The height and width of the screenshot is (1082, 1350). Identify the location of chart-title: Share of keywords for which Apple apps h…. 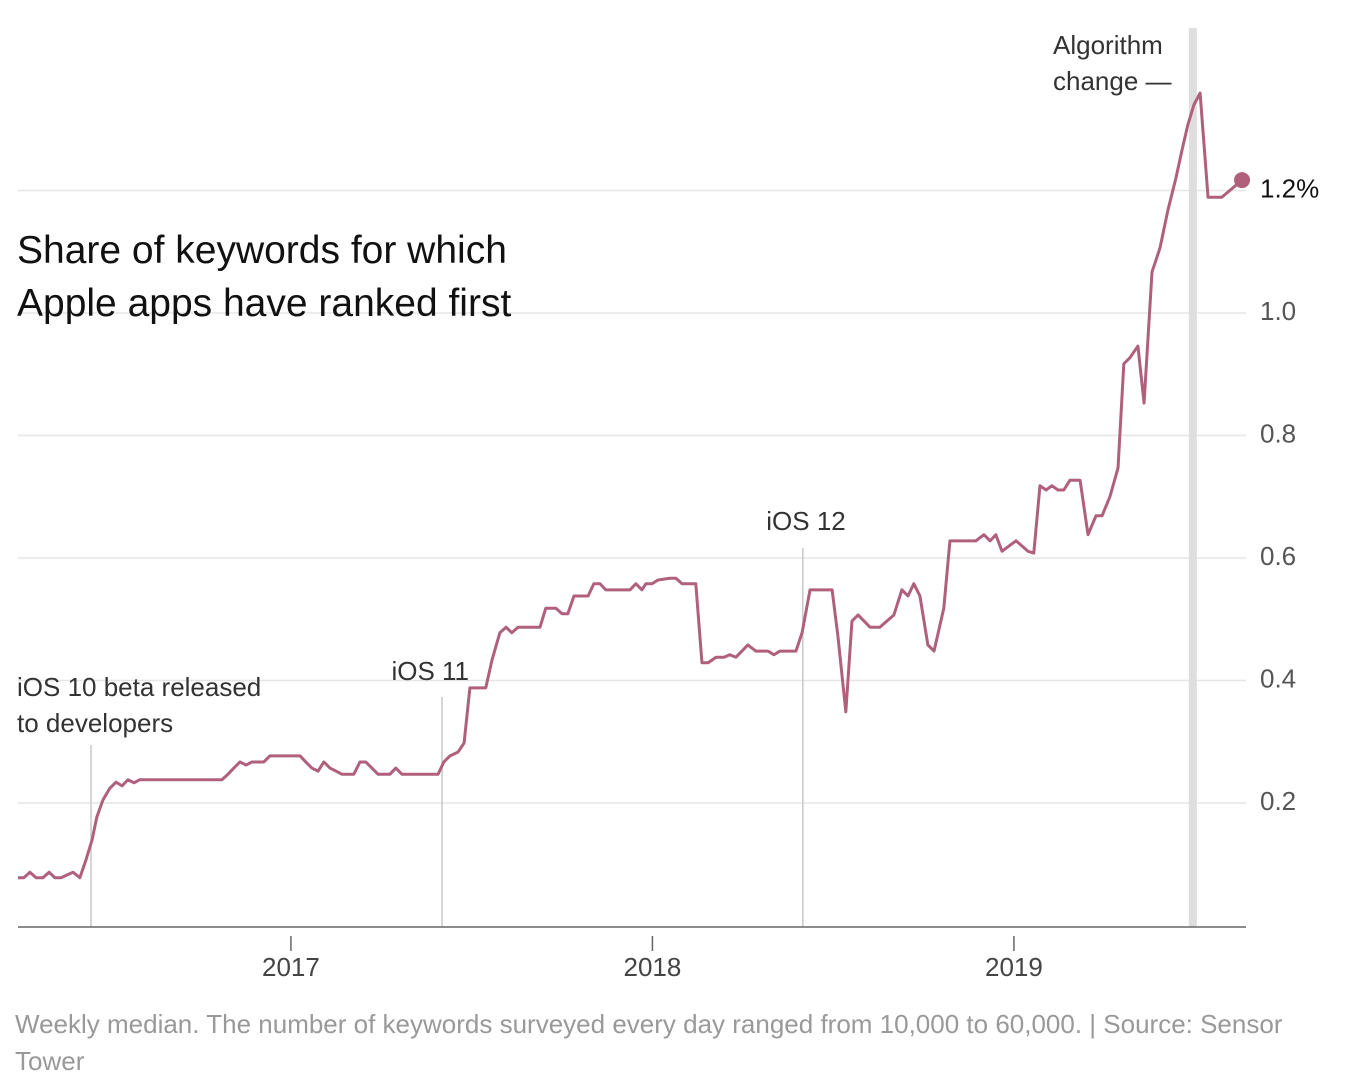
(264, 277).